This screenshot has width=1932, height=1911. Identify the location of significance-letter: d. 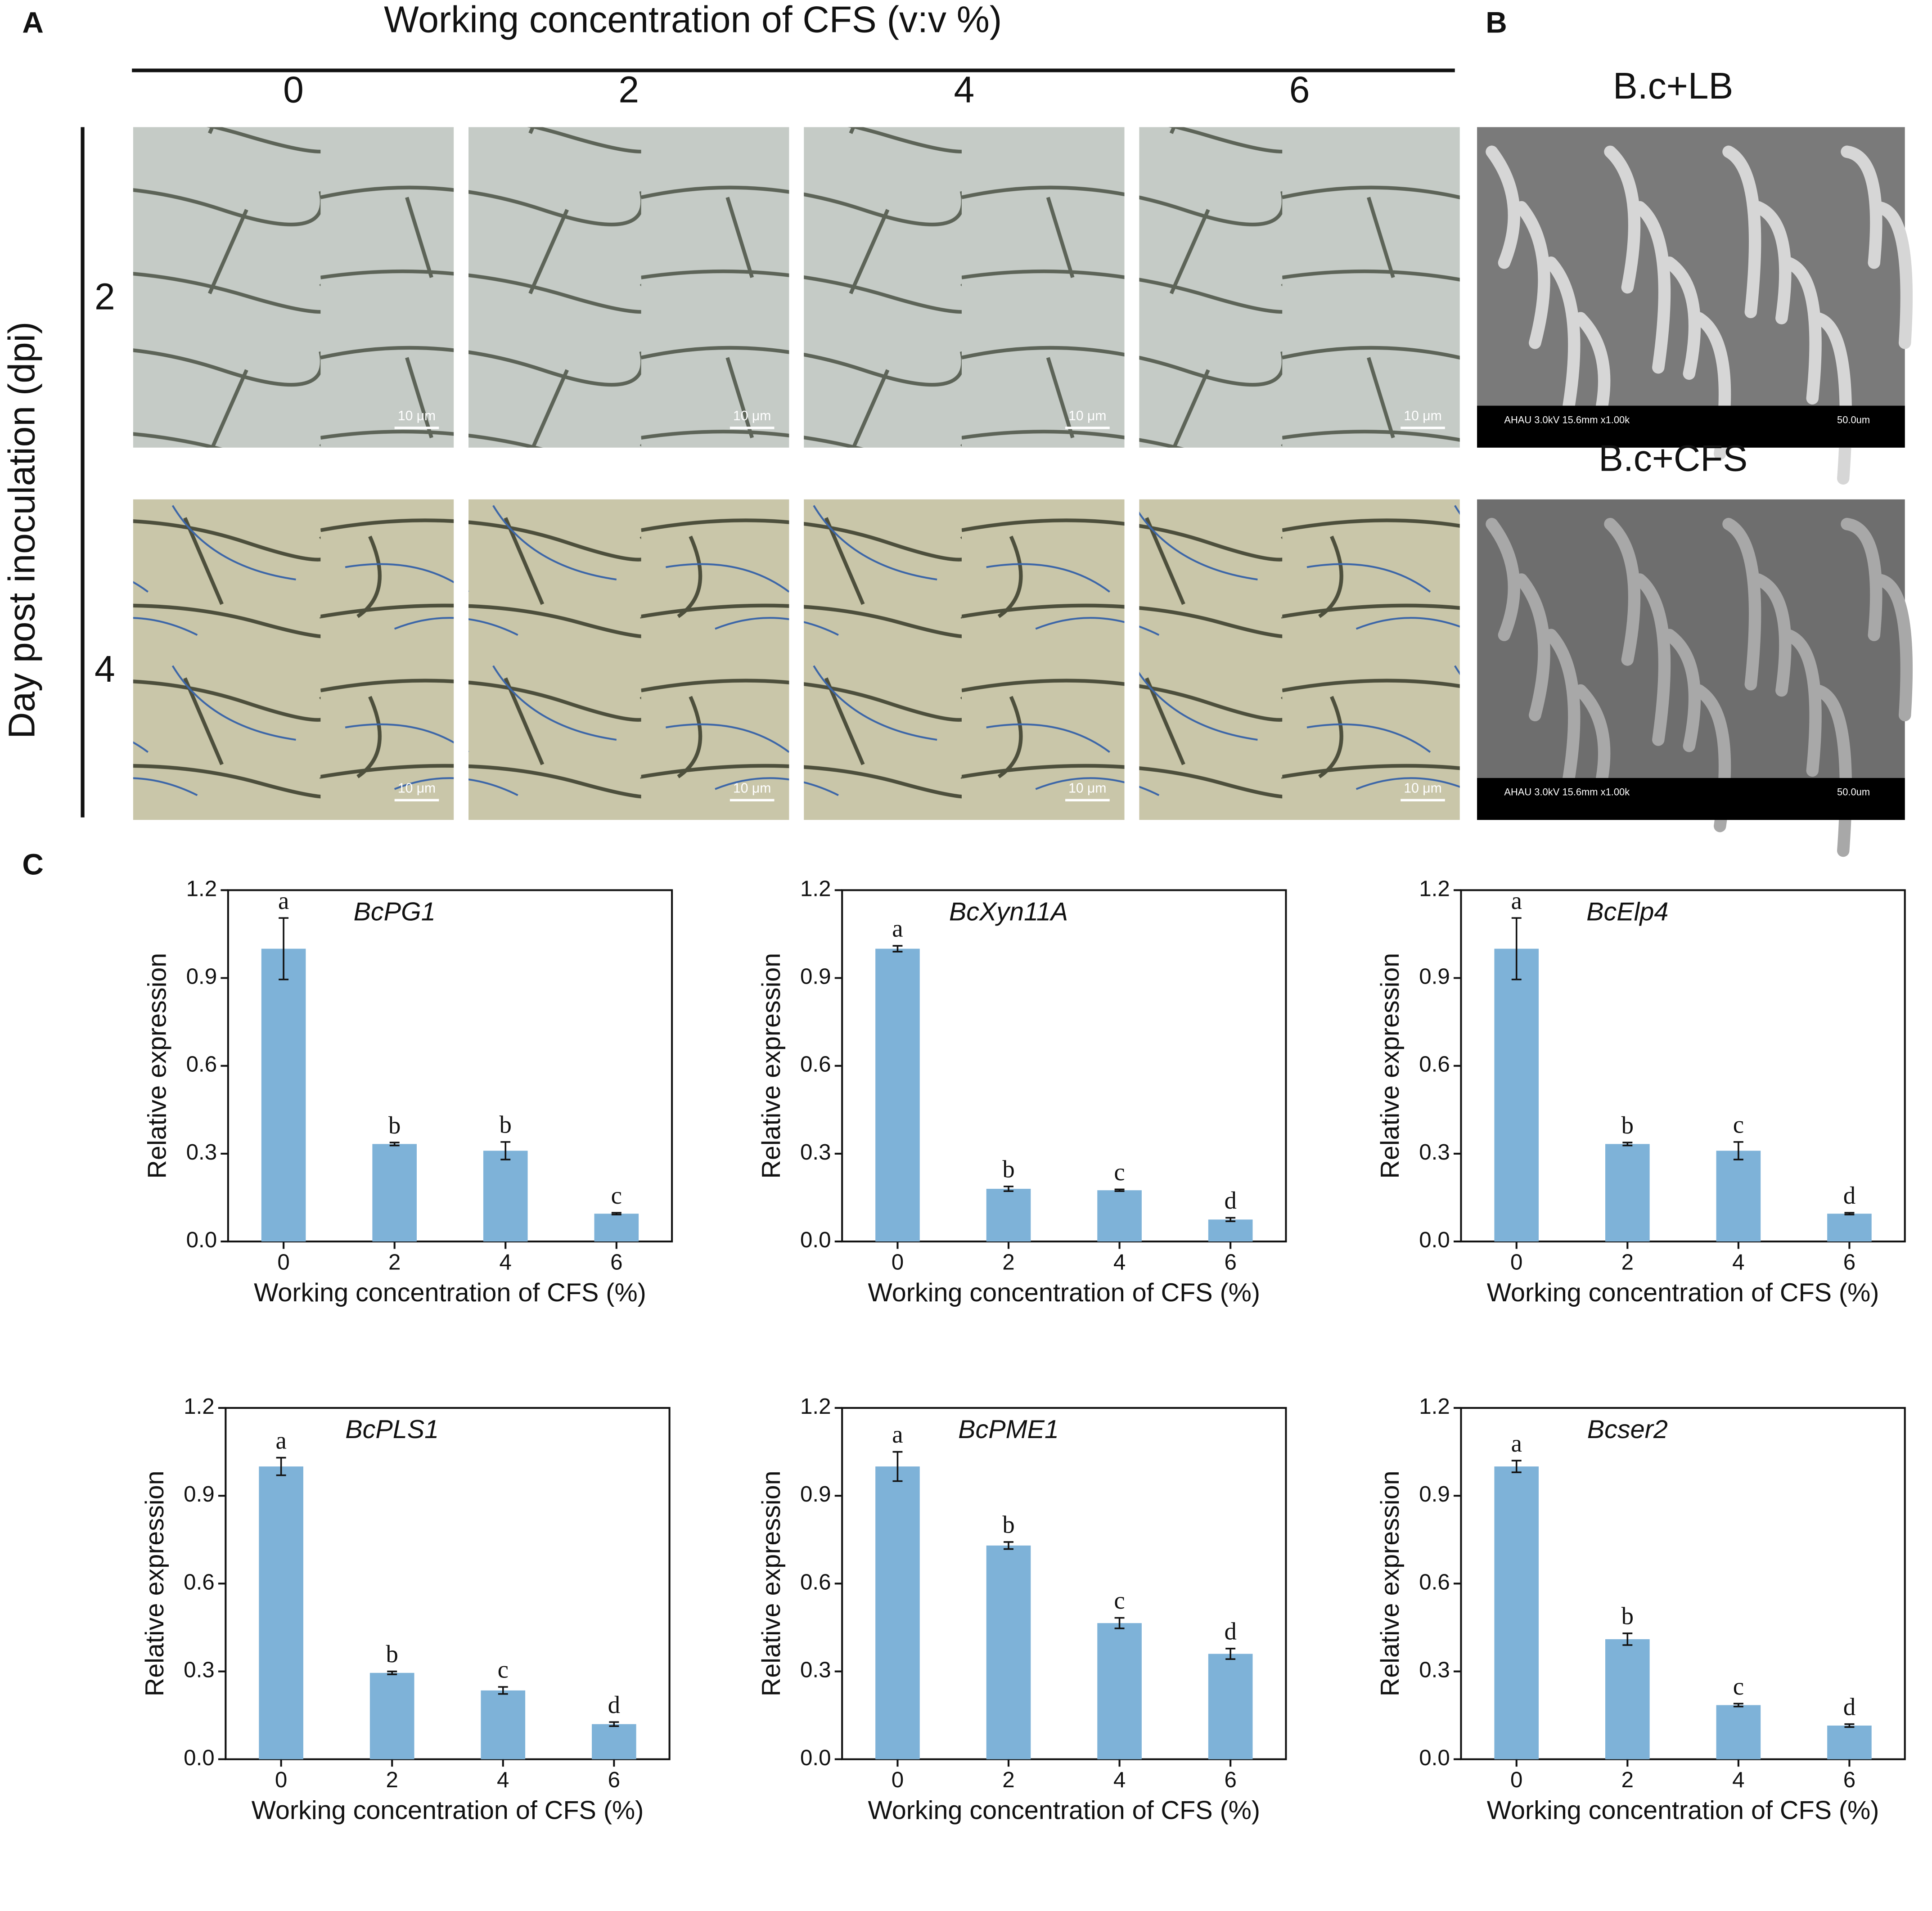
(1849, 1195).